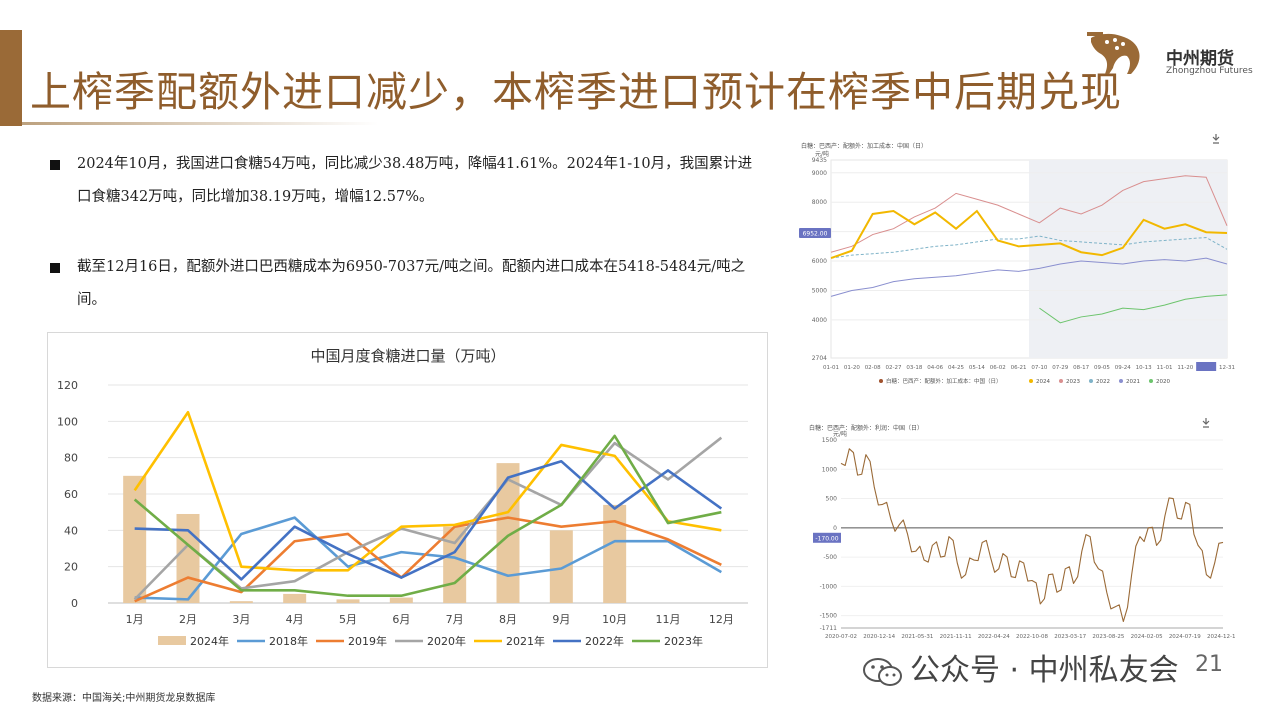  I want to click on current-value-label: -170.00, so click(826, 538).